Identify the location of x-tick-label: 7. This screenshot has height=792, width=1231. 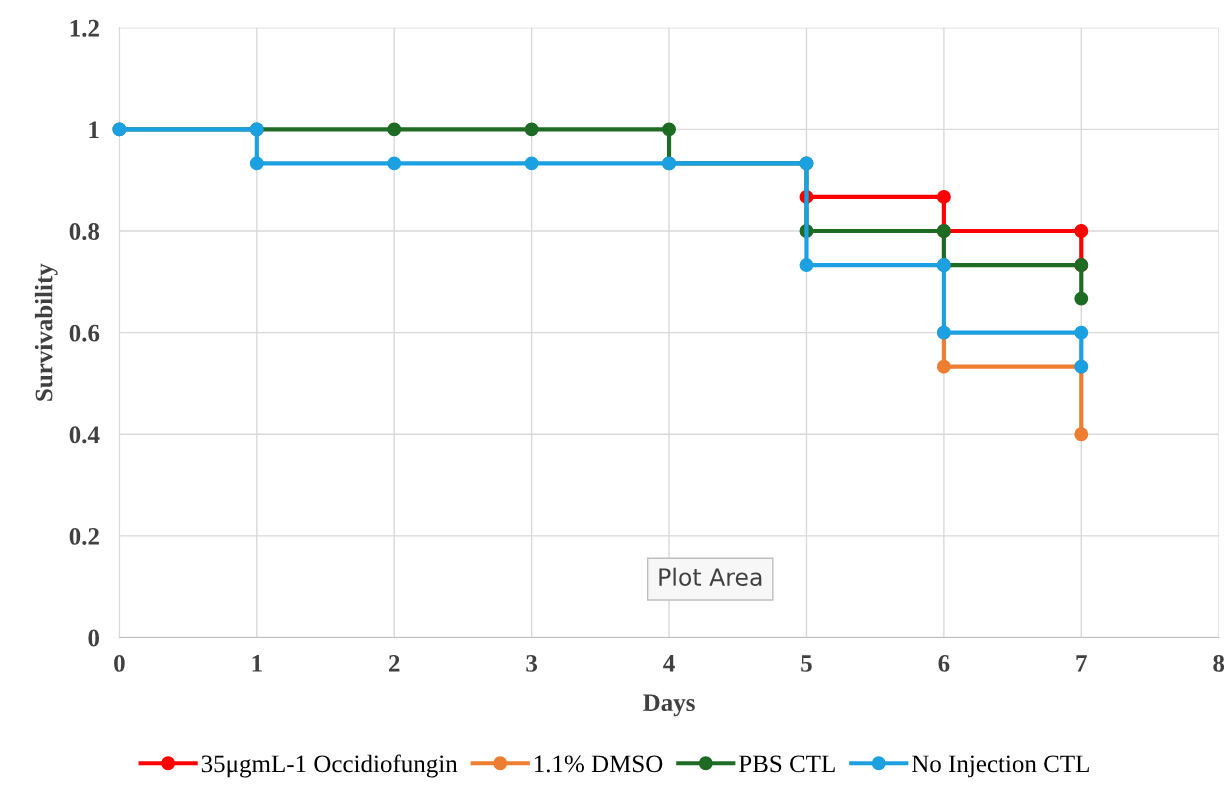
(1081, 663).